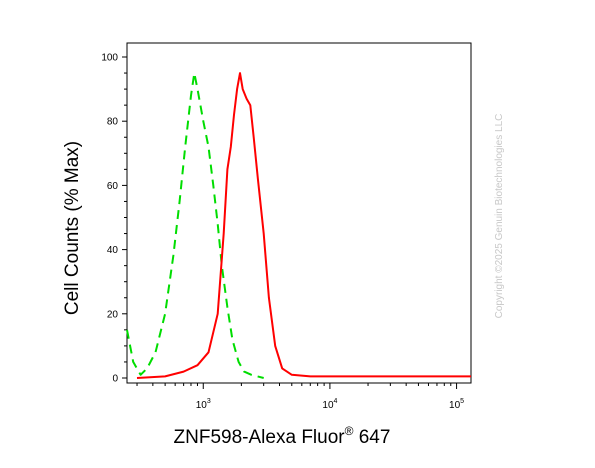 The width and height of the screenshot is (595, 468). Describe the element at coordinates (371, 437) in the screenshot. I see `x-axis-label-suffix: 647` at that location.